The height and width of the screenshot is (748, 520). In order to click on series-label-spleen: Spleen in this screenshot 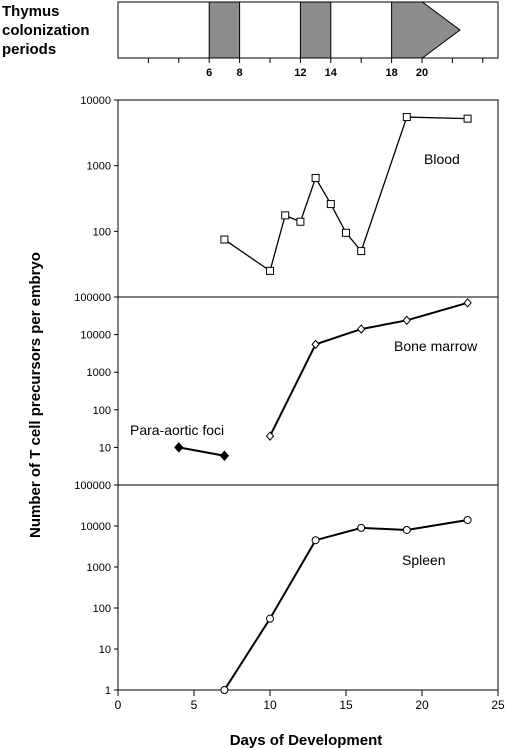, I will do `click(424, 560)`.